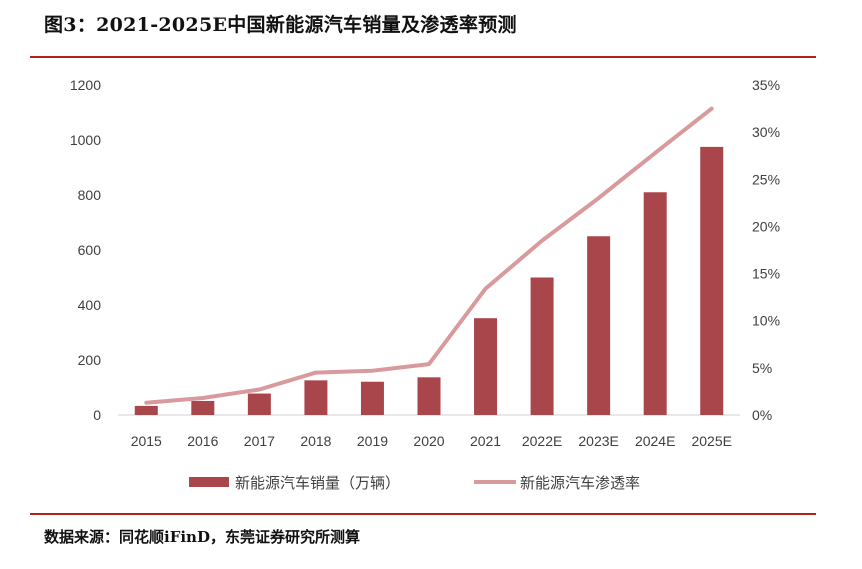  I want to click on x-tick-label: 2021, so click(485, 441).